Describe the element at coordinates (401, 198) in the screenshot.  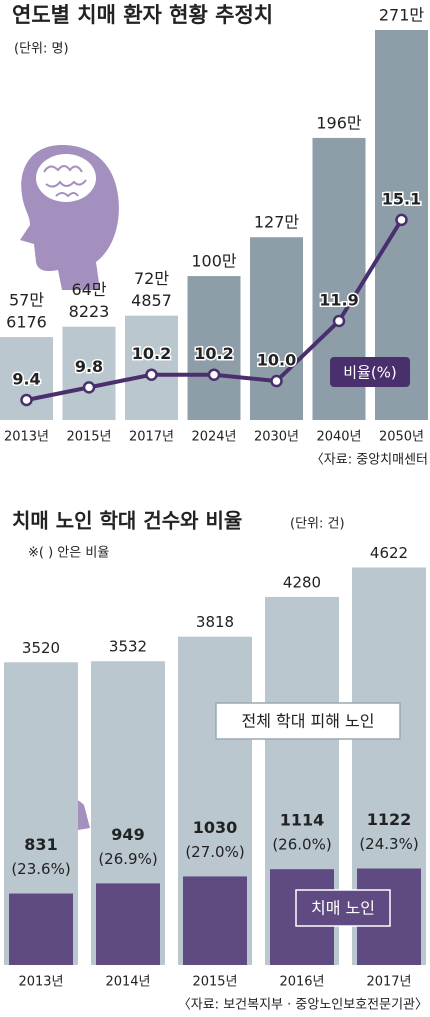
I see `rate-label: 15.1` at that location.